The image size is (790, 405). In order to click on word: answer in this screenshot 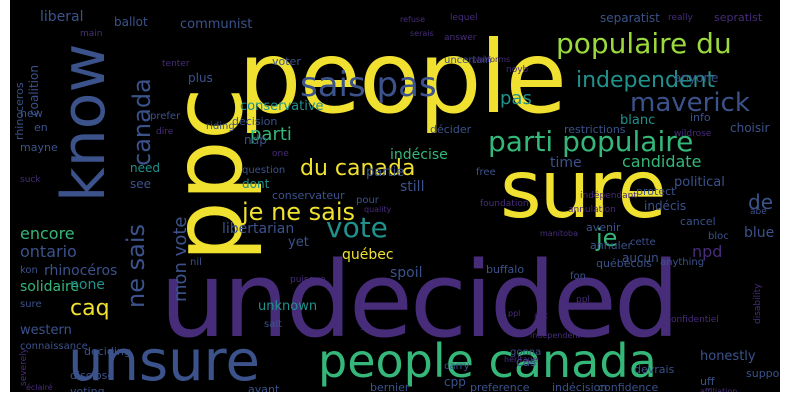, I will do `click(460, 38)`.